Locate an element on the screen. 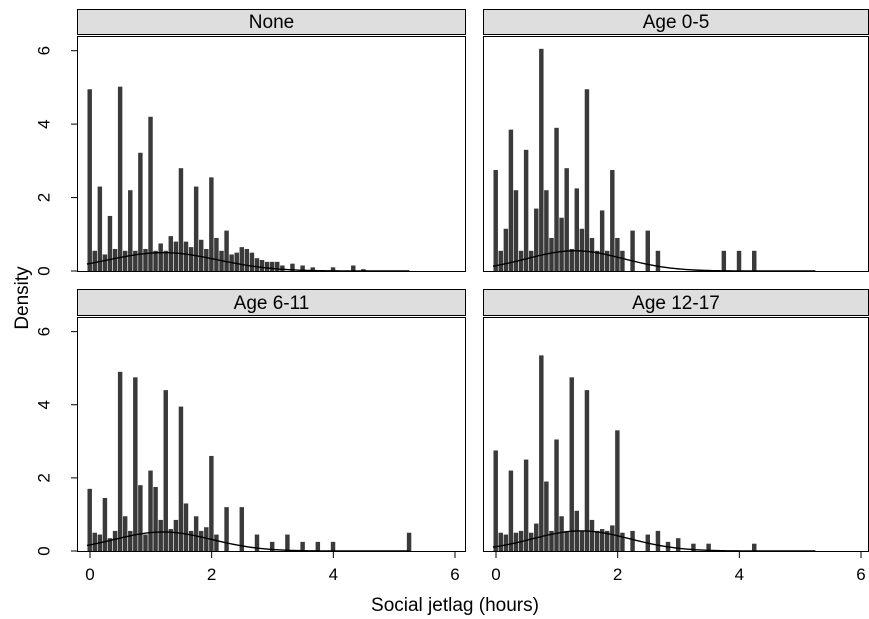 The image size is (869, 619). panel-title: Age 12-17 is located at coordinates (676, 303).